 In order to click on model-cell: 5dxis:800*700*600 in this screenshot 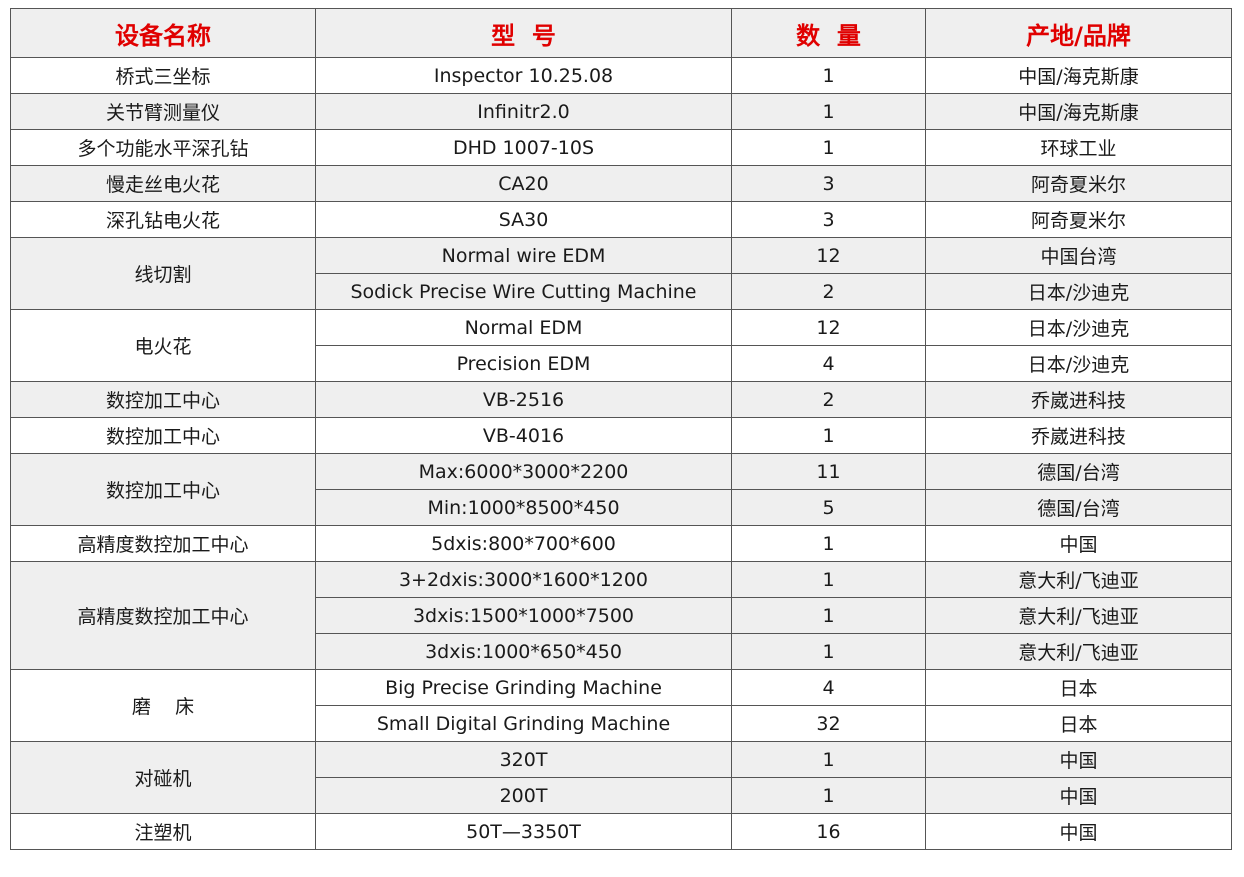, I will do `click(523, 543)`.